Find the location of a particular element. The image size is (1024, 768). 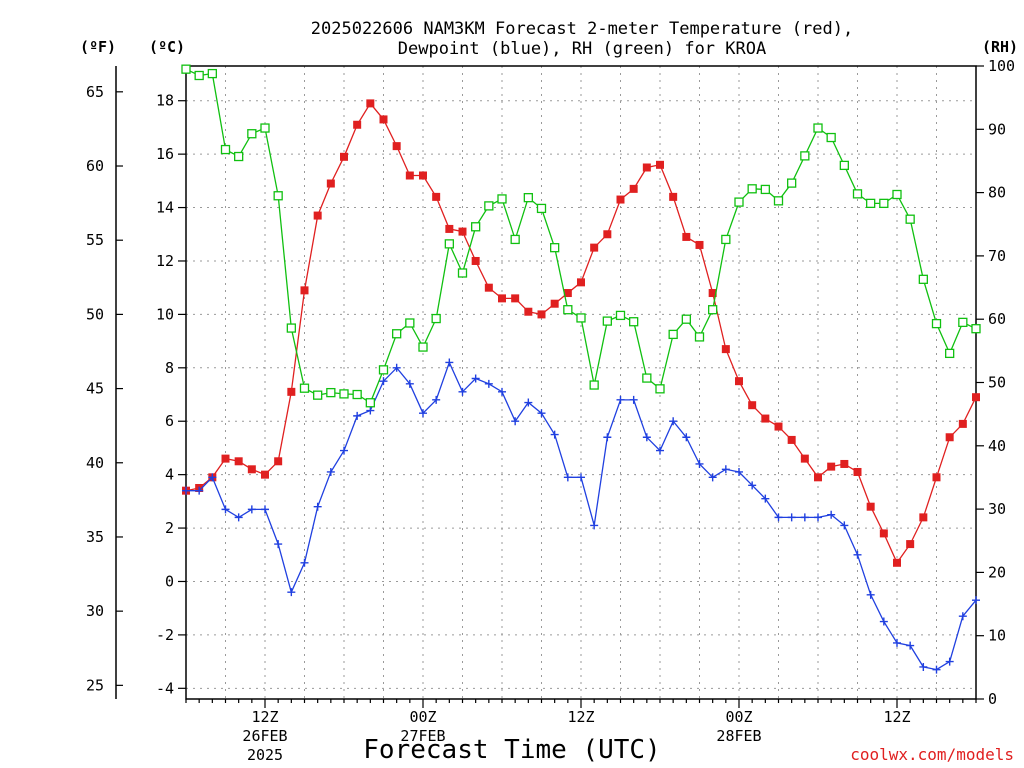

celsius-tick-label: 2 is located at coordinates (169, 528).